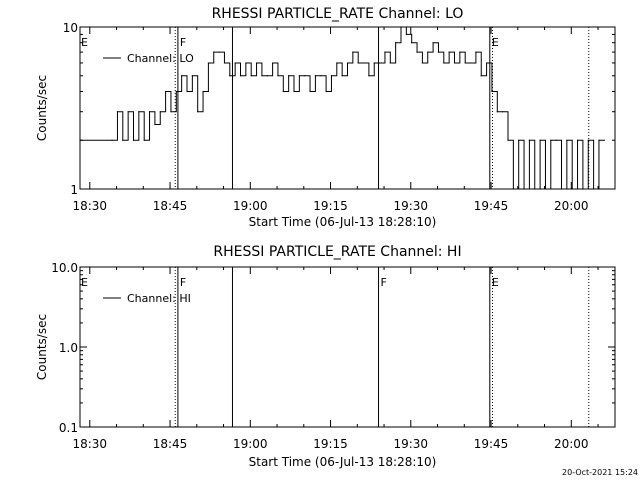 This screenshot has height=480, width=640. What do you see at coordinates (70, 28) in the screenshot?
I see `y-tick-label: 10` at bounding box center [70, 28].